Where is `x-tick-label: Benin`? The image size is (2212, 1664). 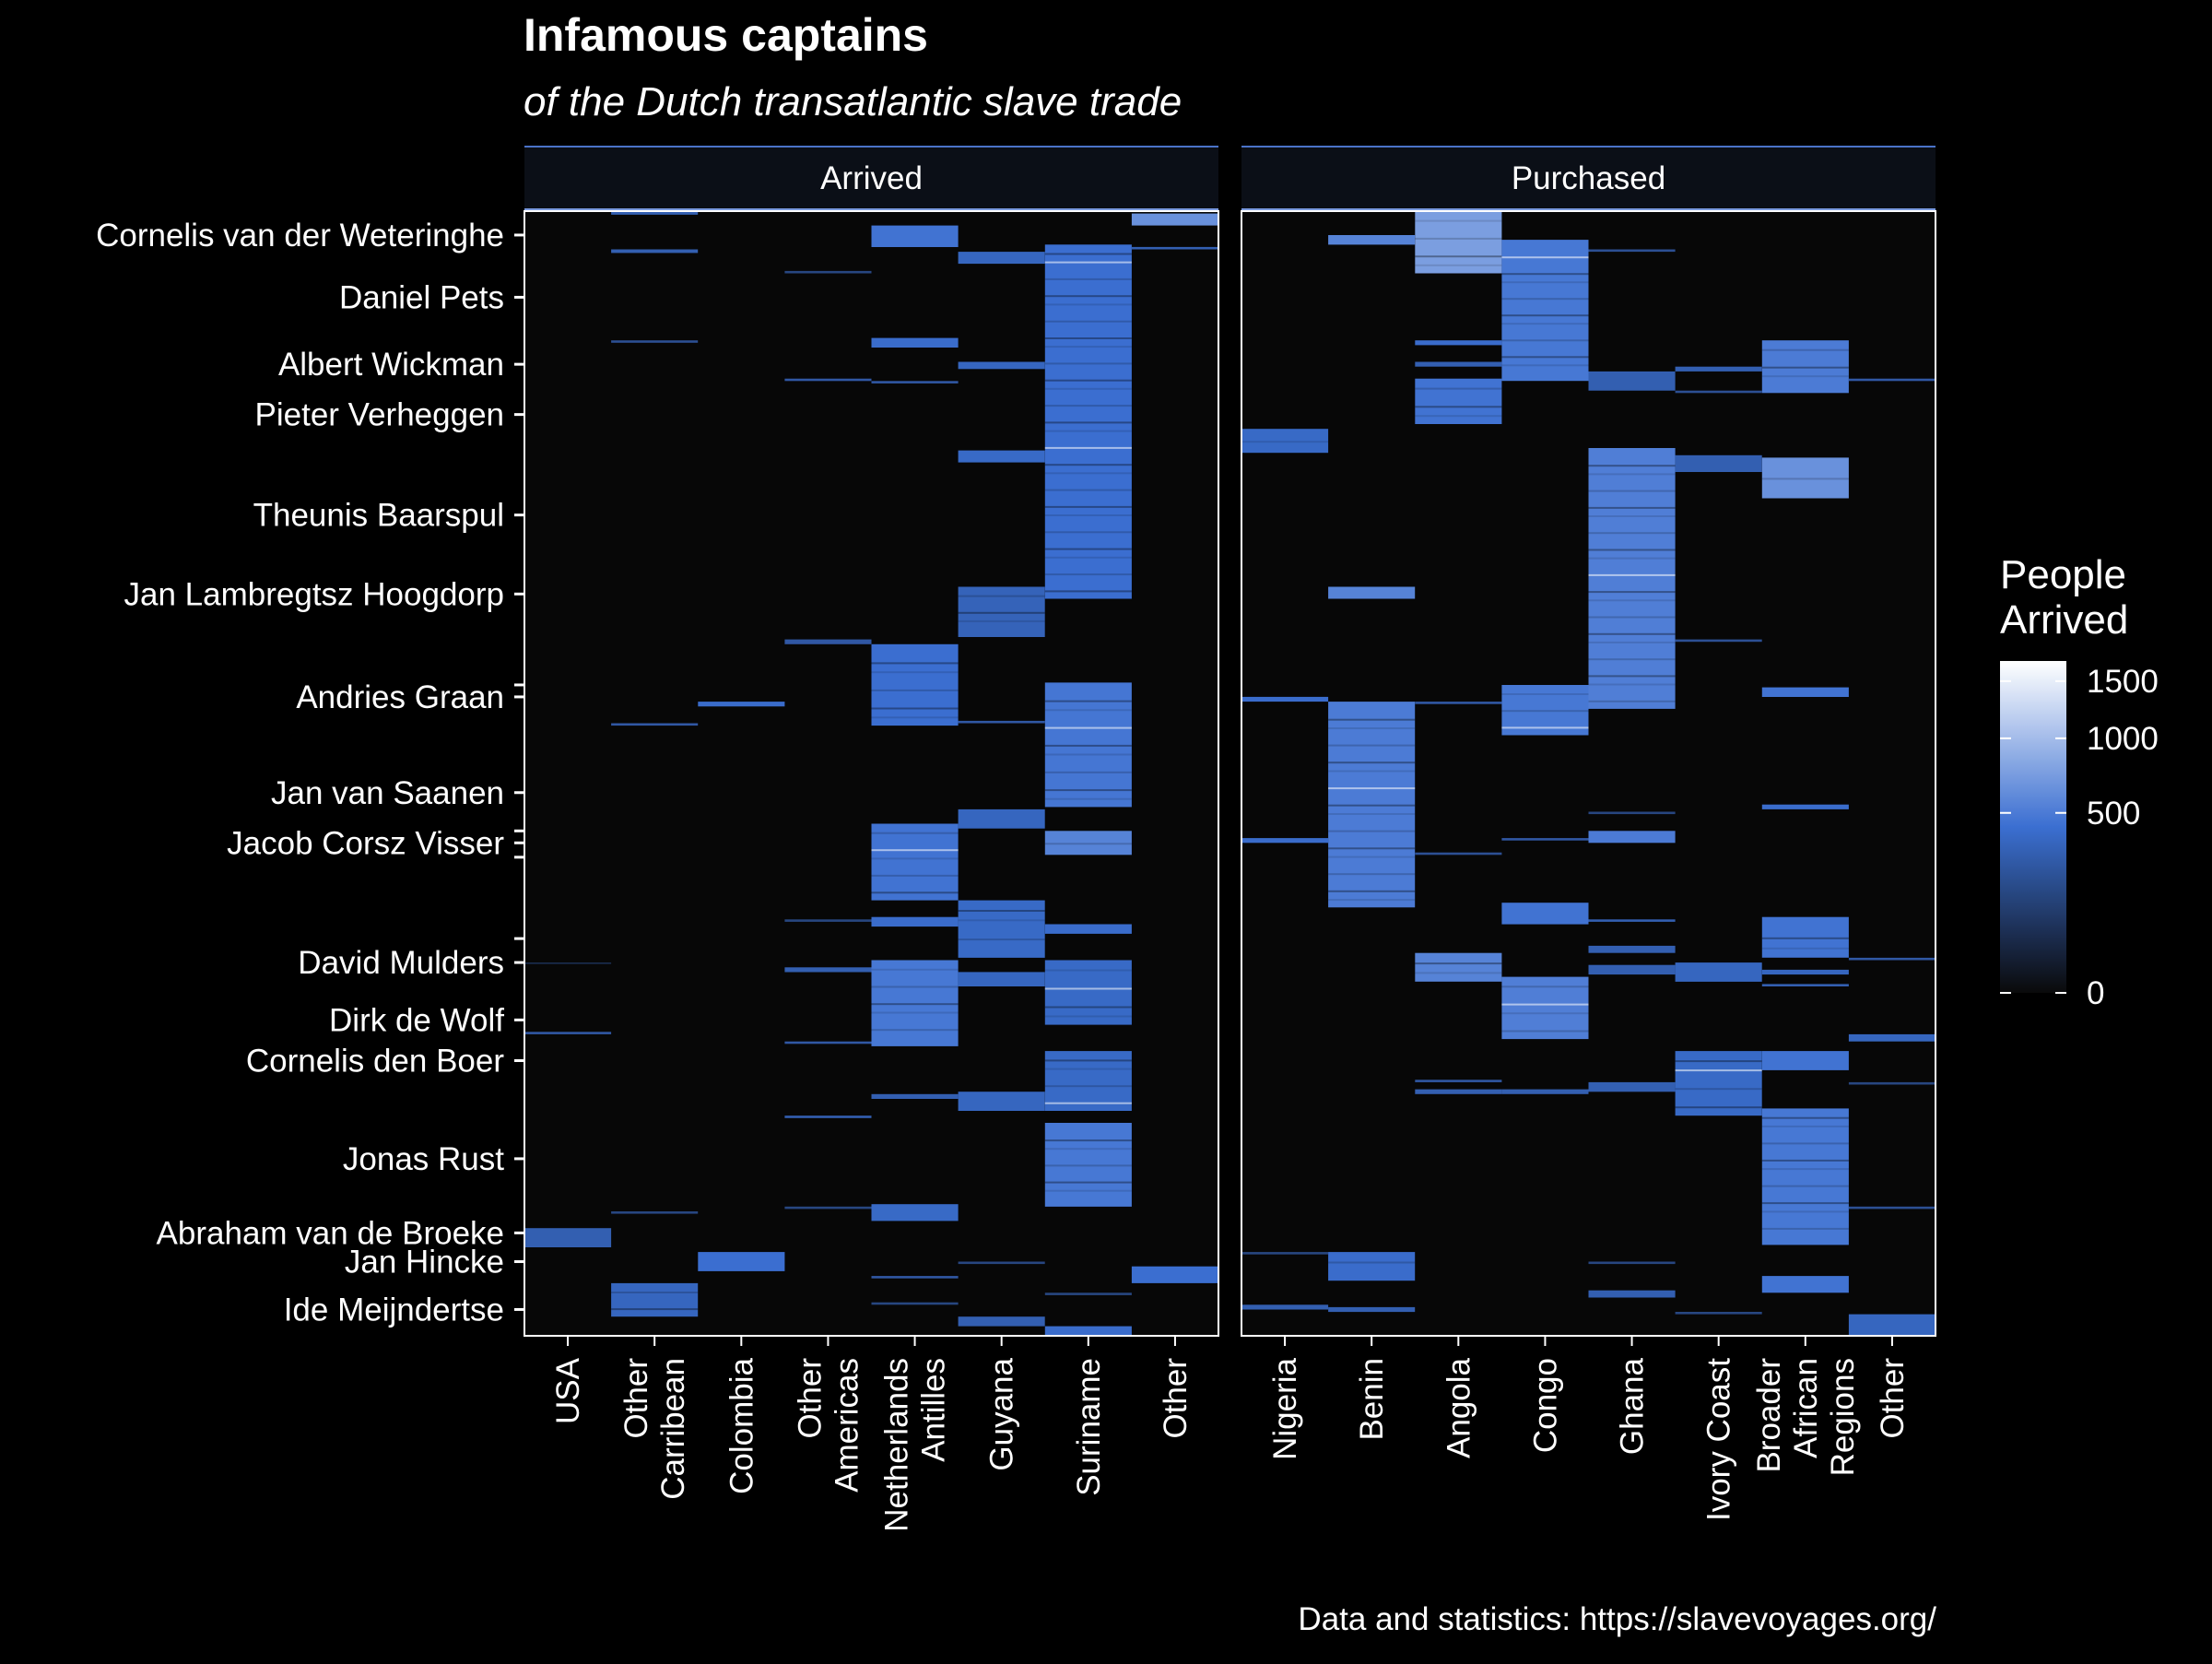 x-tick-label: Benin is located at coordinates (1372, 1399).